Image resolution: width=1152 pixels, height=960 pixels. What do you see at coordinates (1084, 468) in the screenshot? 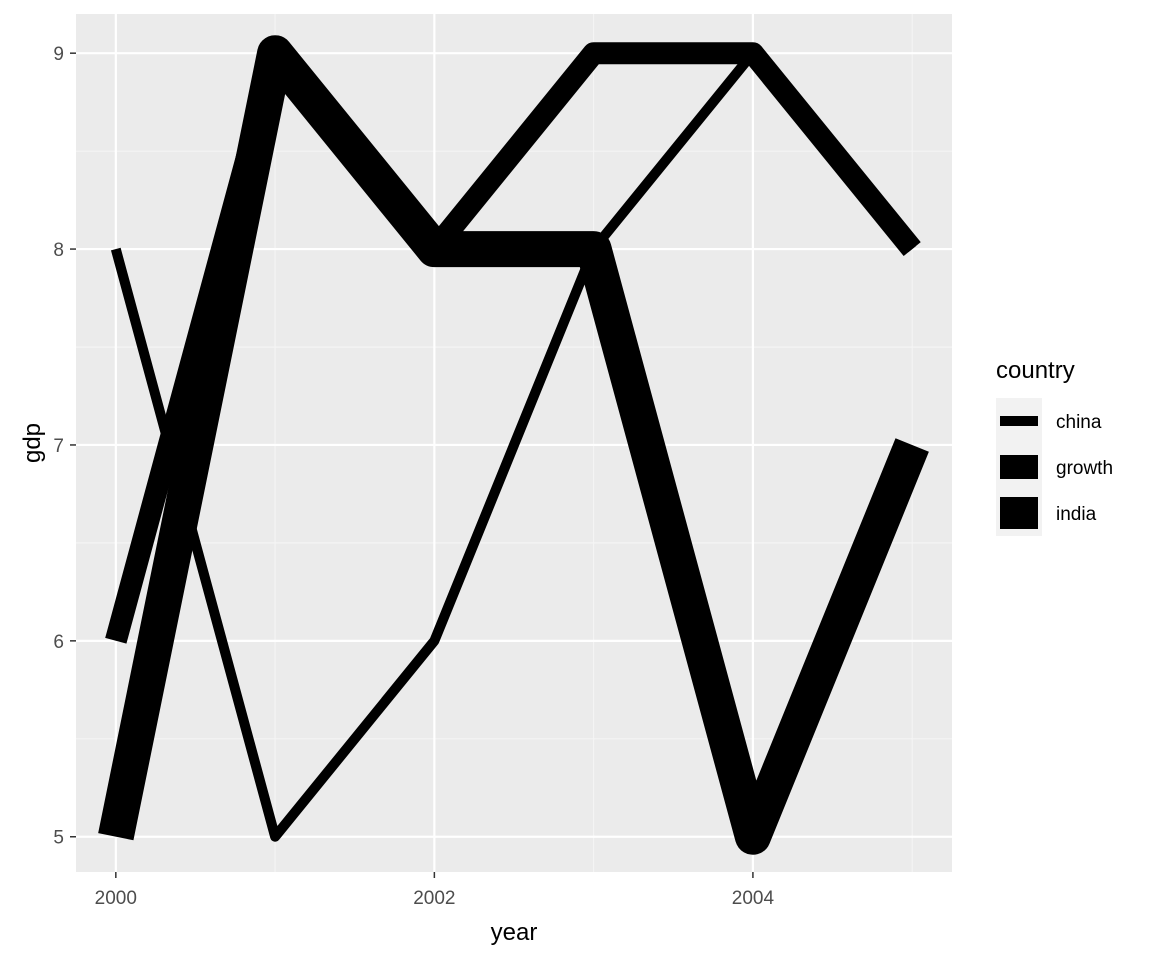
I see `legend-label-growth: growth` at bounding box center [1084, 468].